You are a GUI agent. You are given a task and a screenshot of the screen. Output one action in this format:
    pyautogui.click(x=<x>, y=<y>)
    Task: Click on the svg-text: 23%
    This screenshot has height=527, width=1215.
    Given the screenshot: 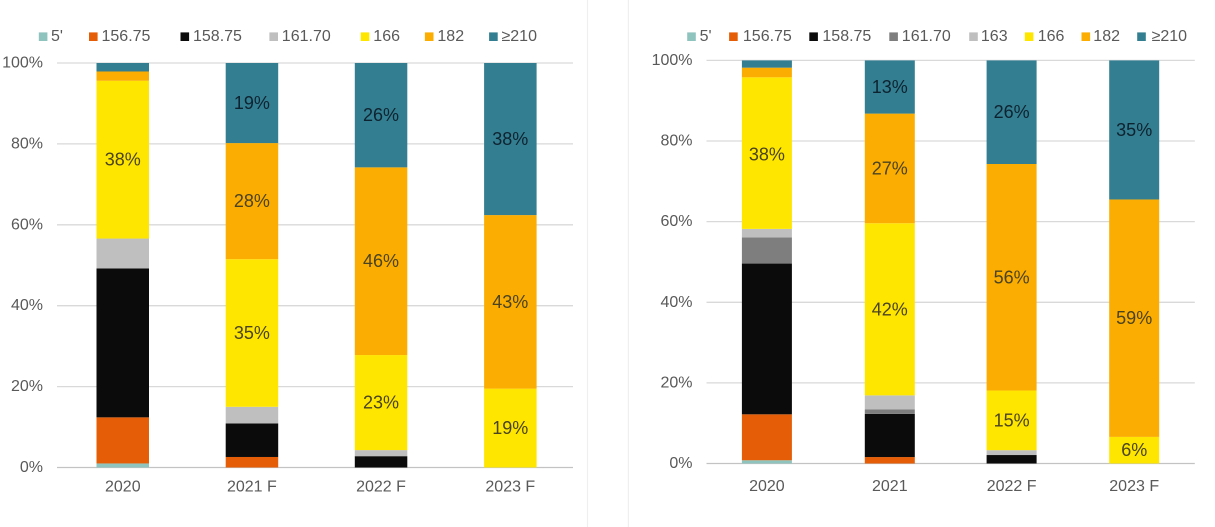 What is the action you would take?
    pyautogui.click(x=381, y=403)
    